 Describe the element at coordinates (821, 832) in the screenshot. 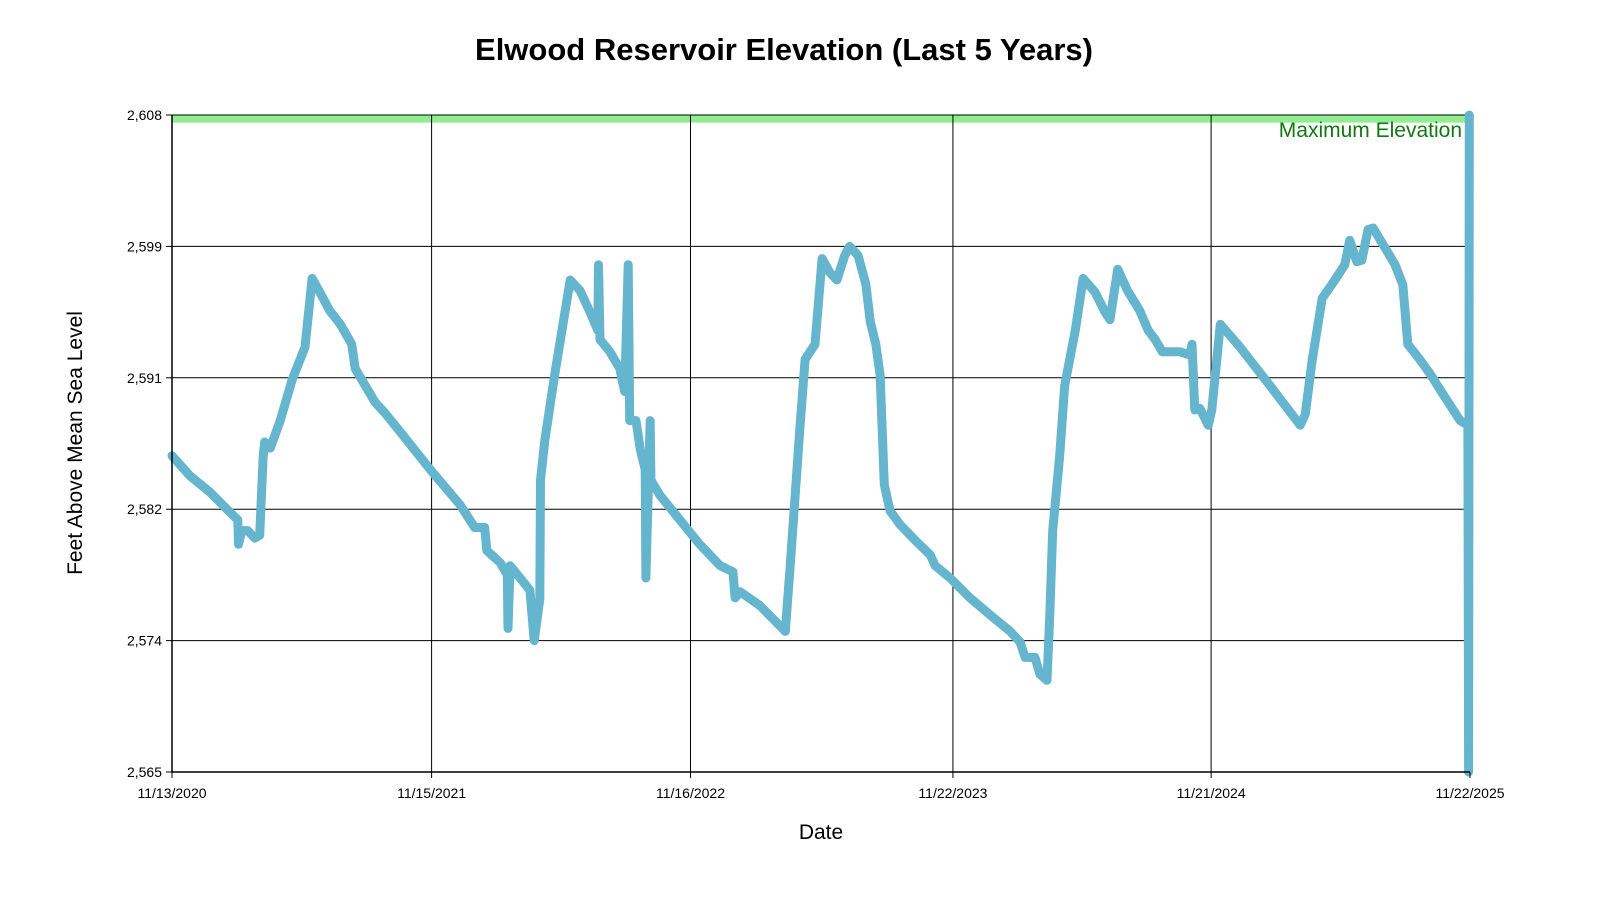

I see `x-axis-label: Date` at that location.